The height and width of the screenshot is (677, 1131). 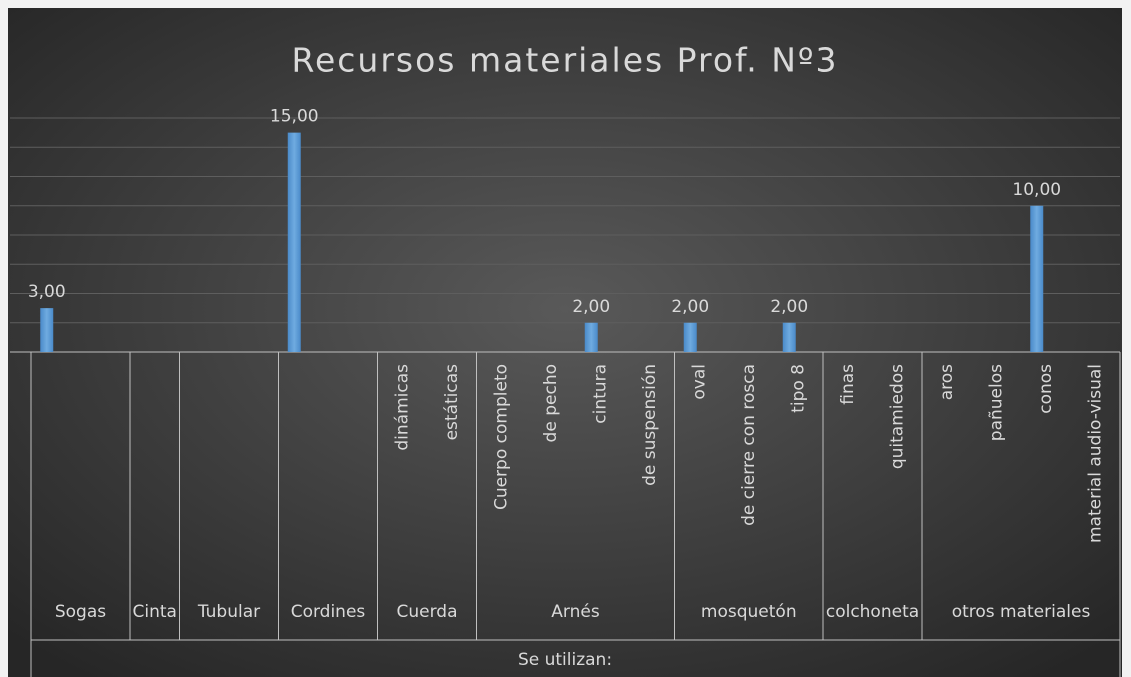 What do you see at coordinates (402, 407) in the screenshot?
I see `x-tick-label: dinámicas` at bounding box center [402, 407].